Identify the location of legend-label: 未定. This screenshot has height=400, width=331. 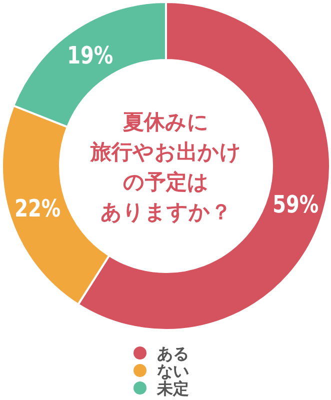
(172, 388).